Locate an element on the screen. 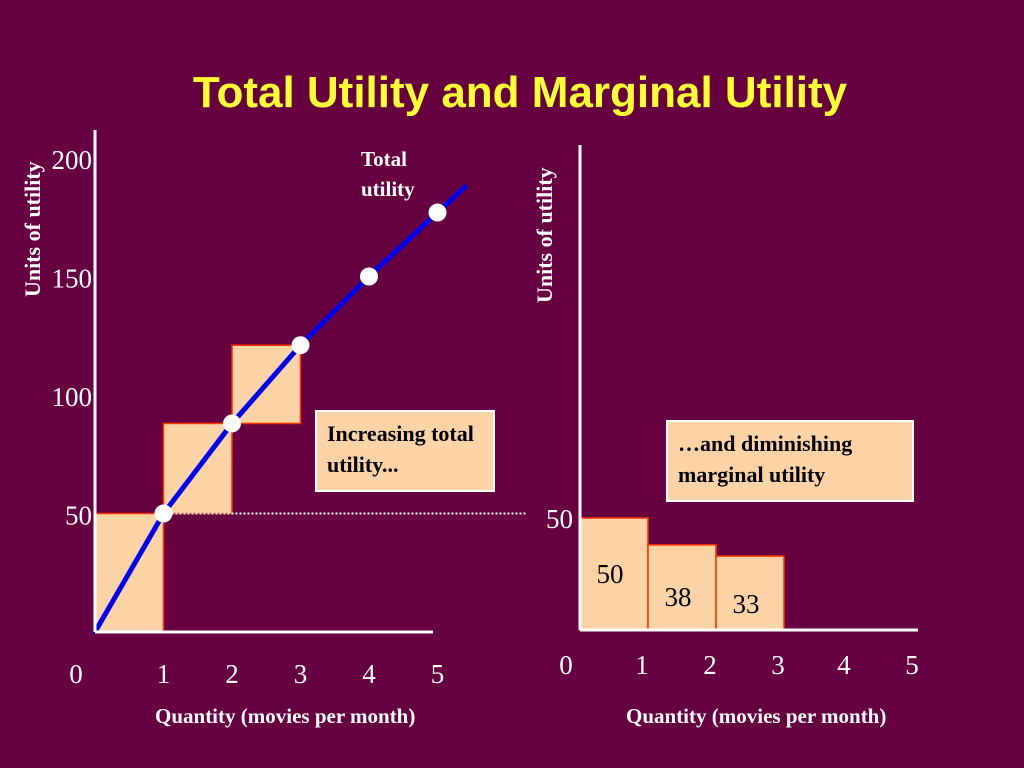 This screenshot has height=768, width=1024. right-x-tick-1: 1 is located at coordinates (642, 665).